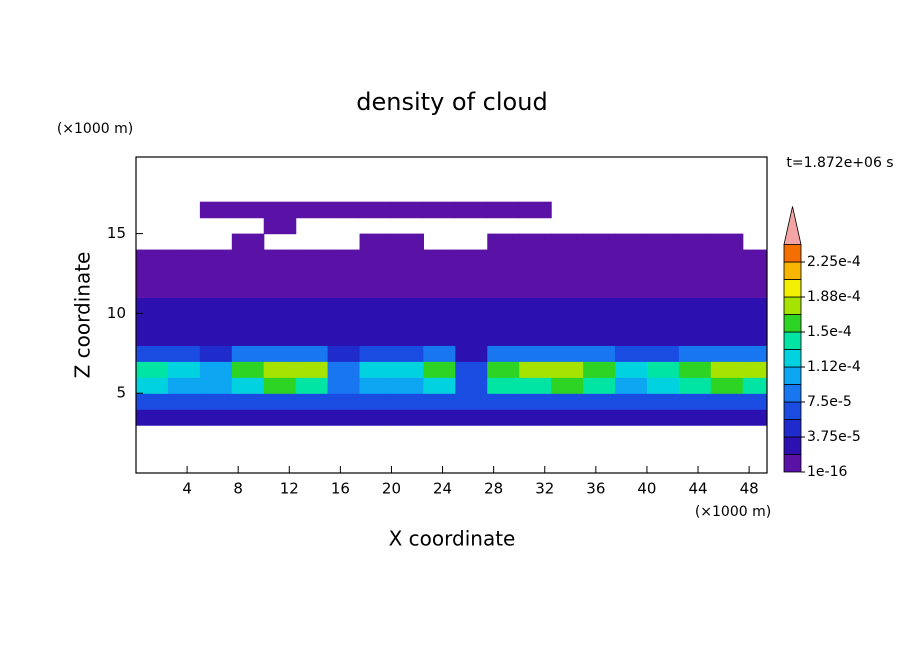  I want to click on colorbar-tick-label: 7.5e-5, so click(829, 402).